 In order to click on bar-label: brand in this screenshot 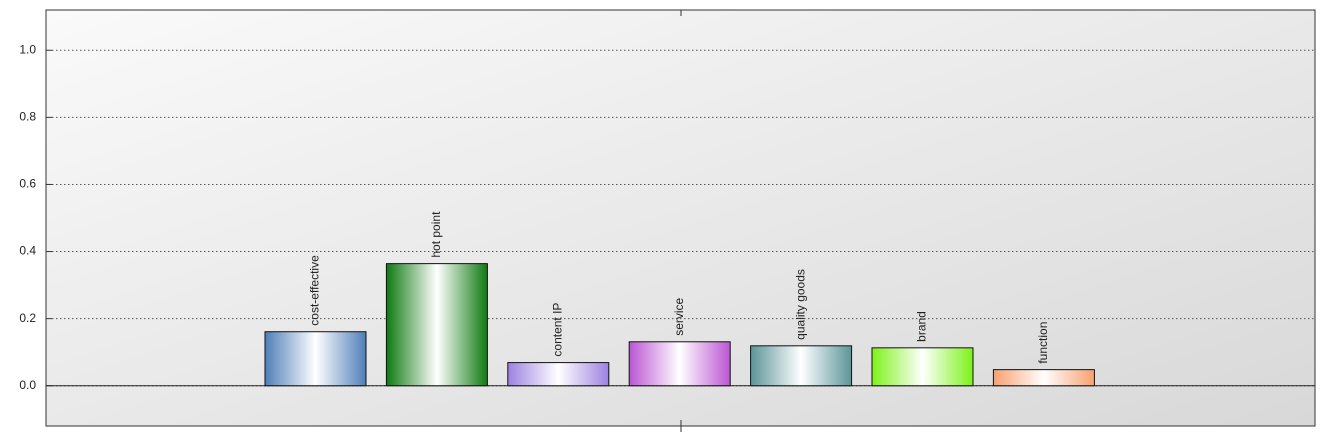, I will do `click(922, 326)`.